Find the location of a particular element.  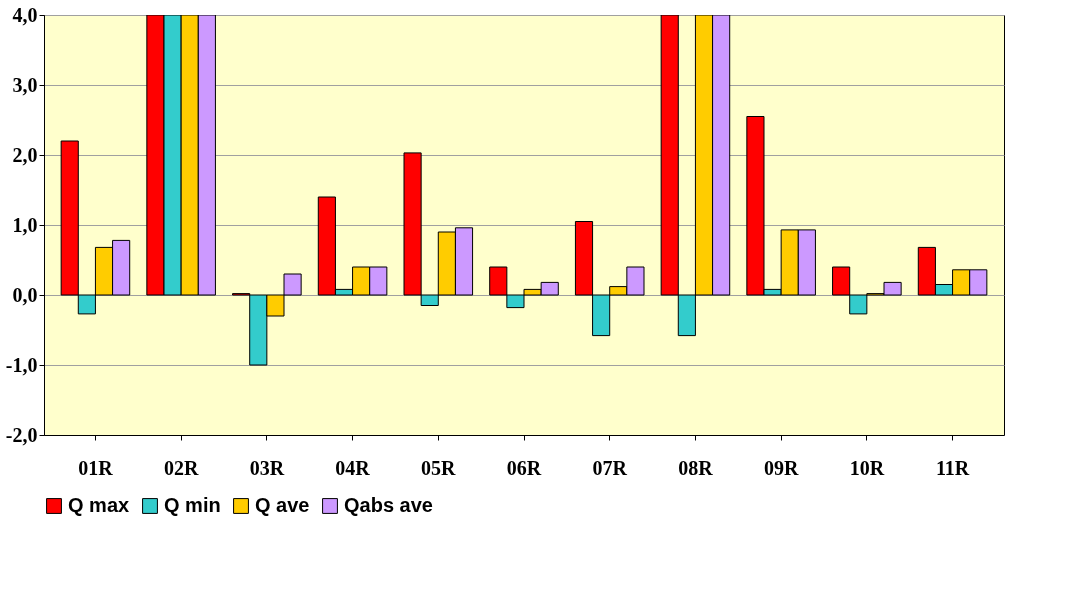

x-tick-label: 07R is located at coordinates (610, 467).